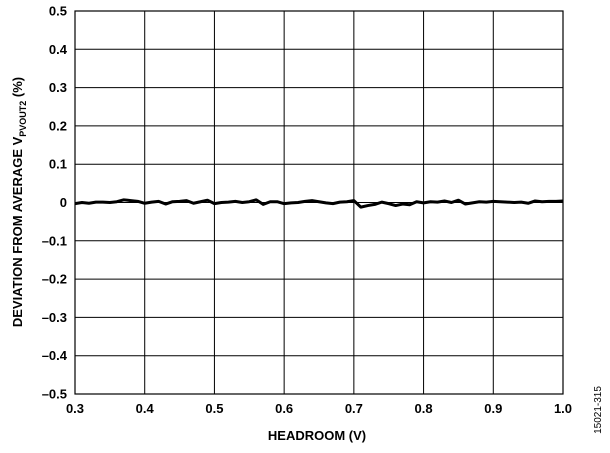 Image resolution: width=610 pixels, height=453 pixels. I want to click on x-tick-label: 0.3, so click(75, 408).